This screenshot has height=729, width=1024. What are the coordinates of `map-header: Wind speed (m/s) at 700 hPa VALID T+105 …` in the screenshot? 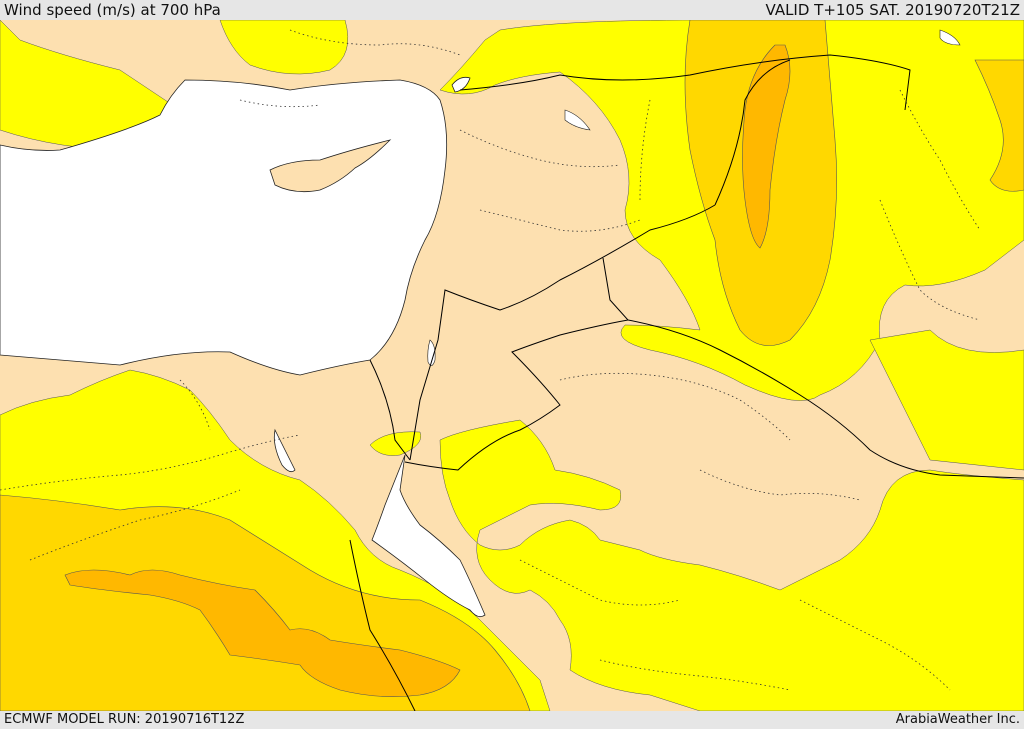 It's located at (512, 10).